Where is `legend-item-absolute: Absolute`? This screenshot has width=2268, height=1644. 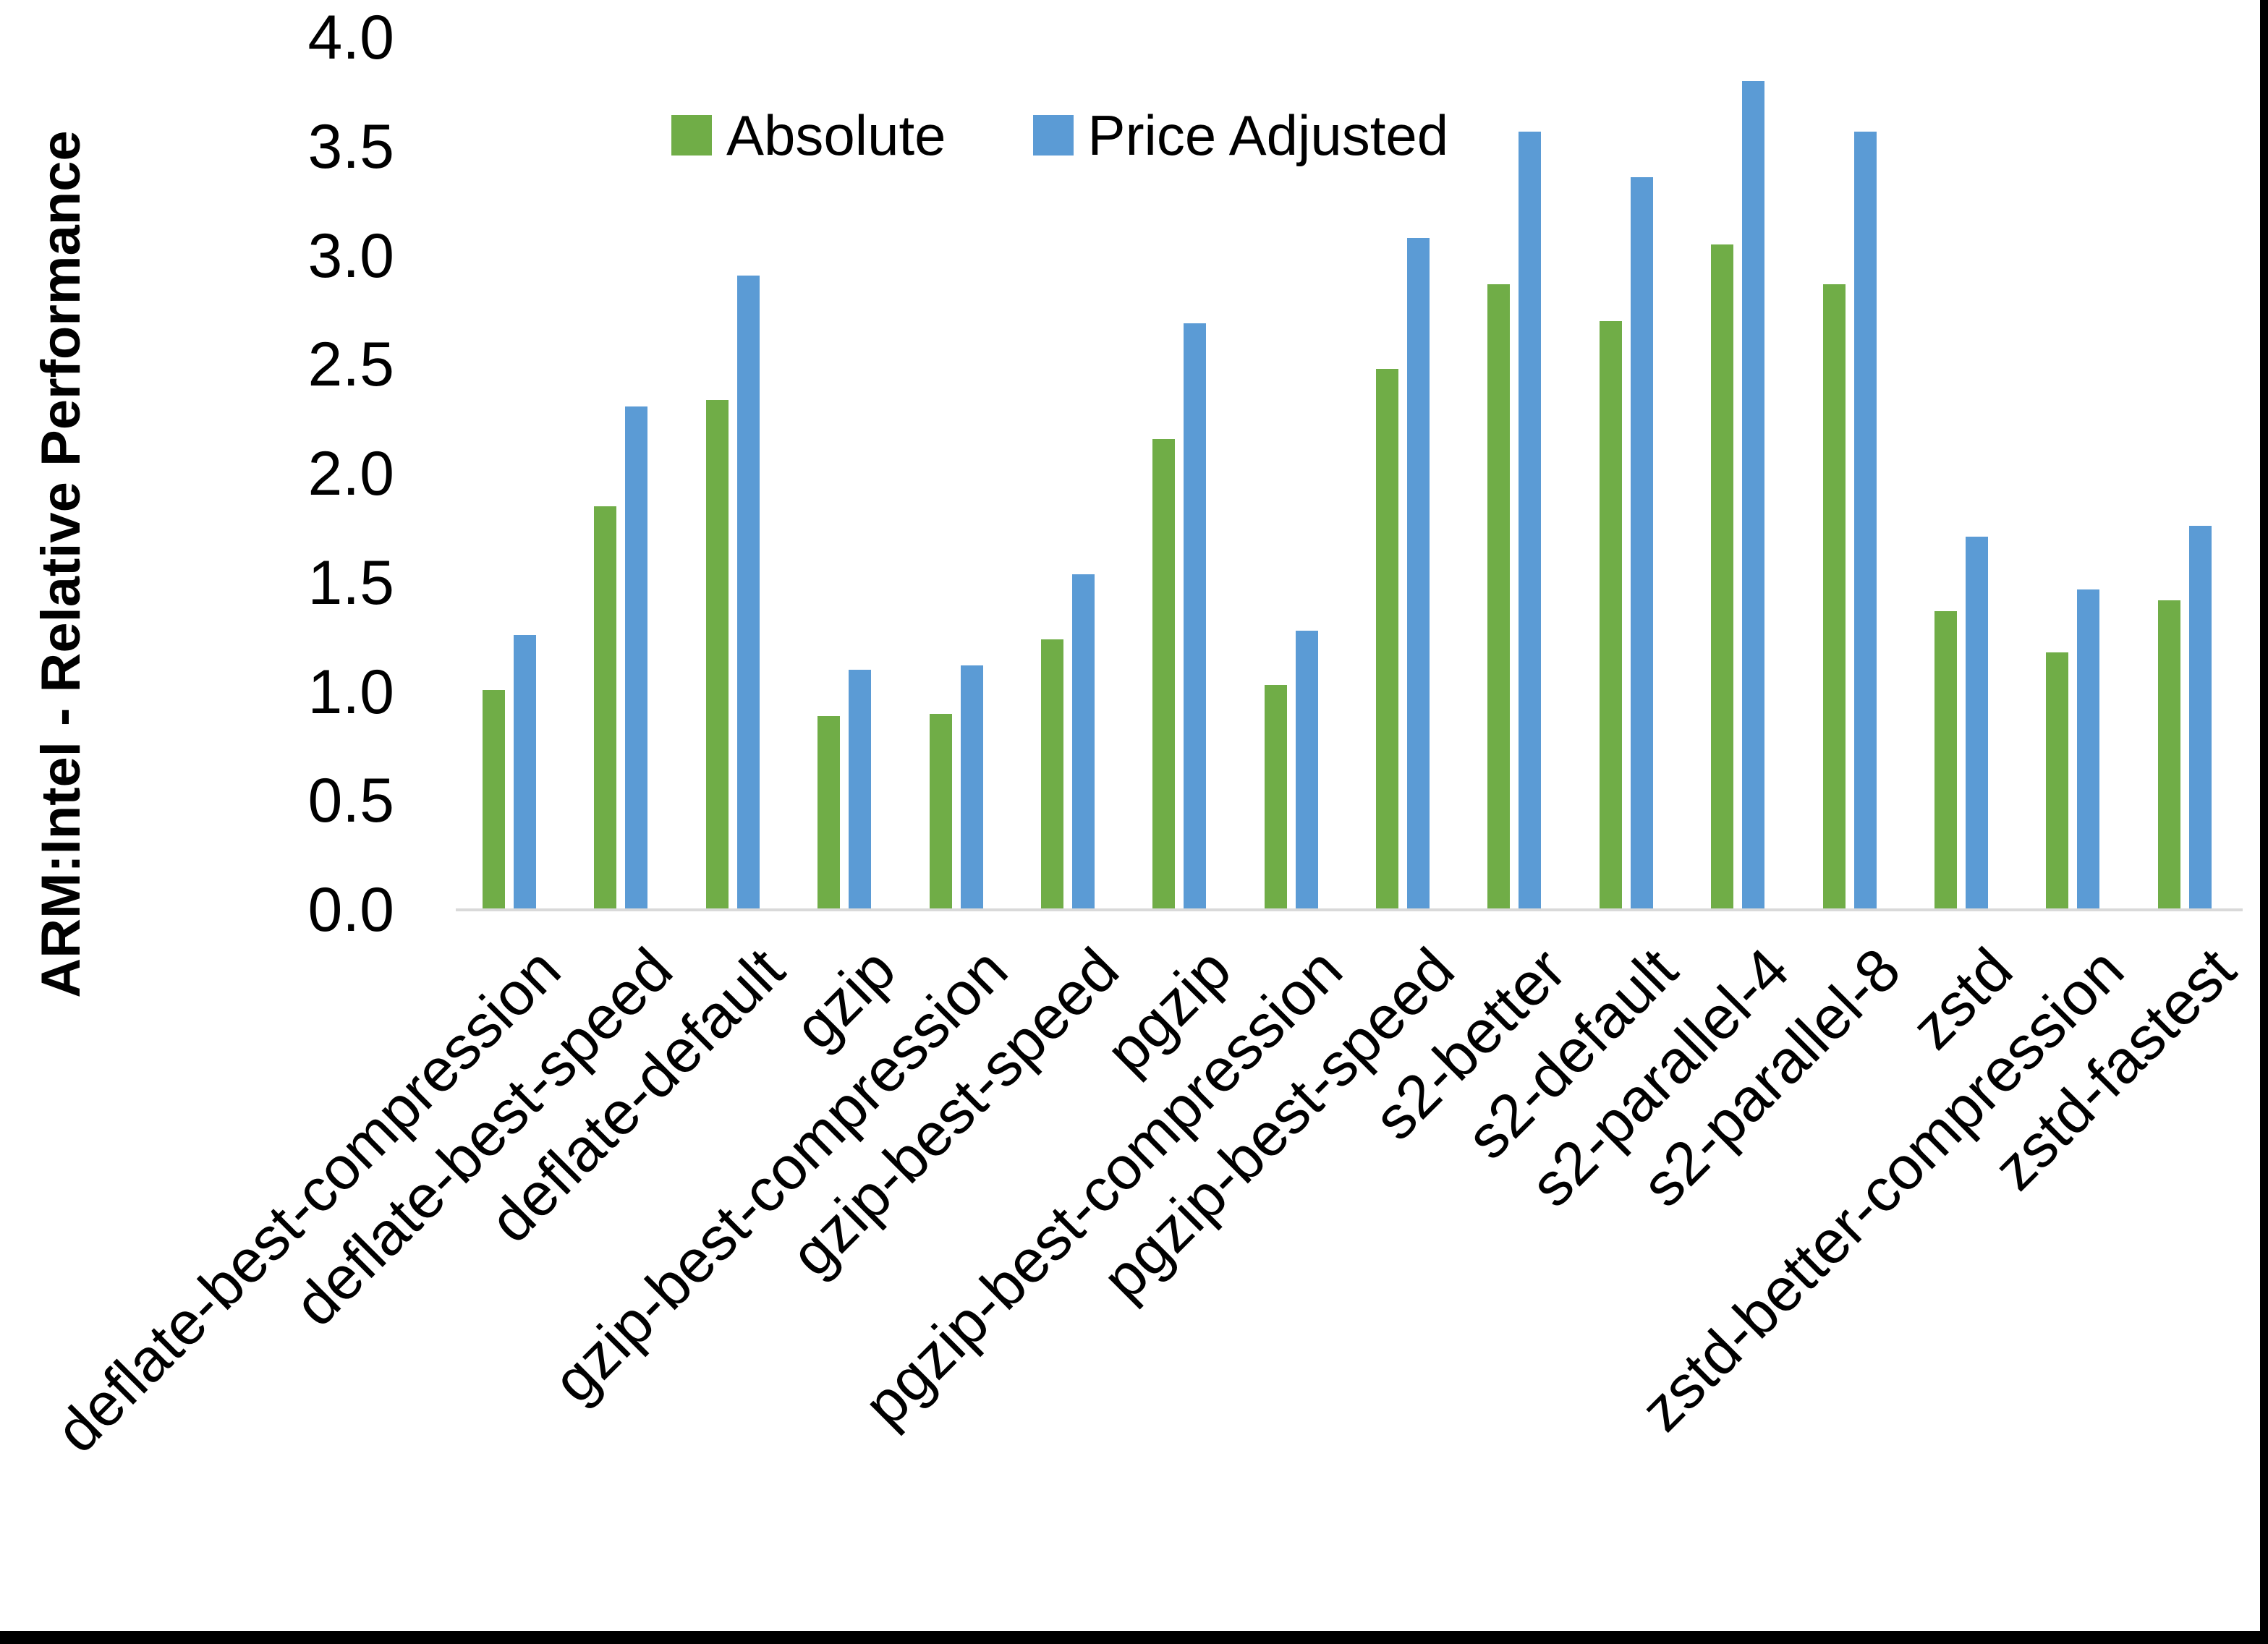
legend-item-absolute: Absolute is located at coordinates (809, 135).